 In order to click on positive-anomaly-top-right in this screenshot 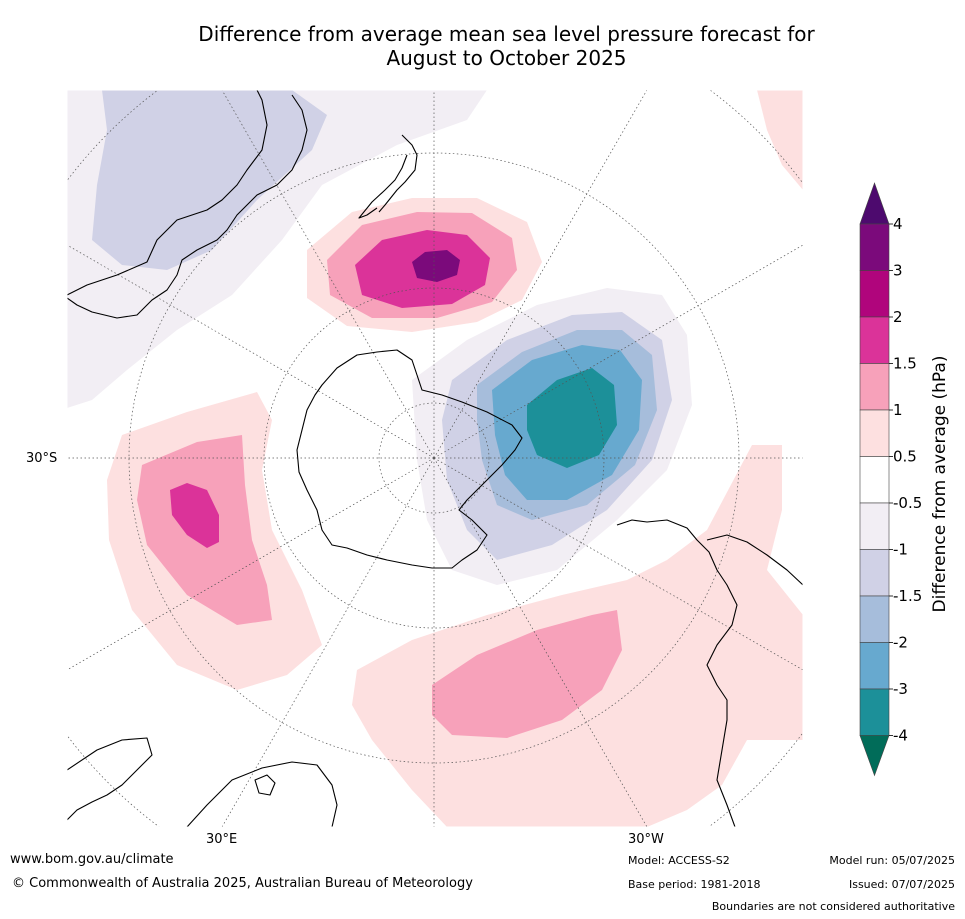, I will do `click(780, 140)`.